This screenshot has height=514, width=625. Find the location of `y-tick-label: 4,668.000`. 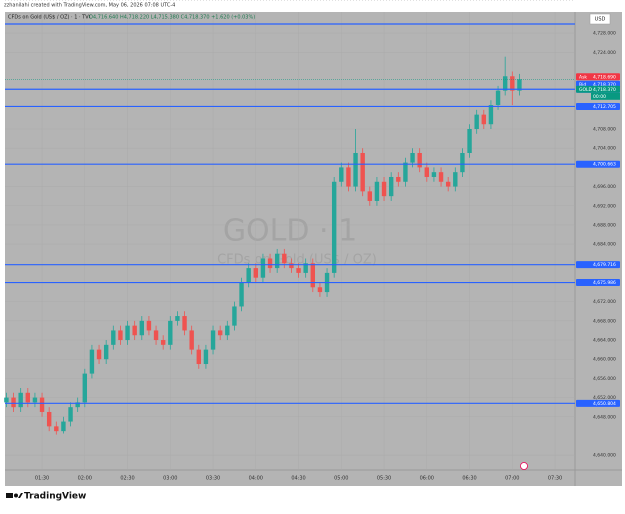

y-tick-label: 4,668.000 is located at coordinates (604, 321).